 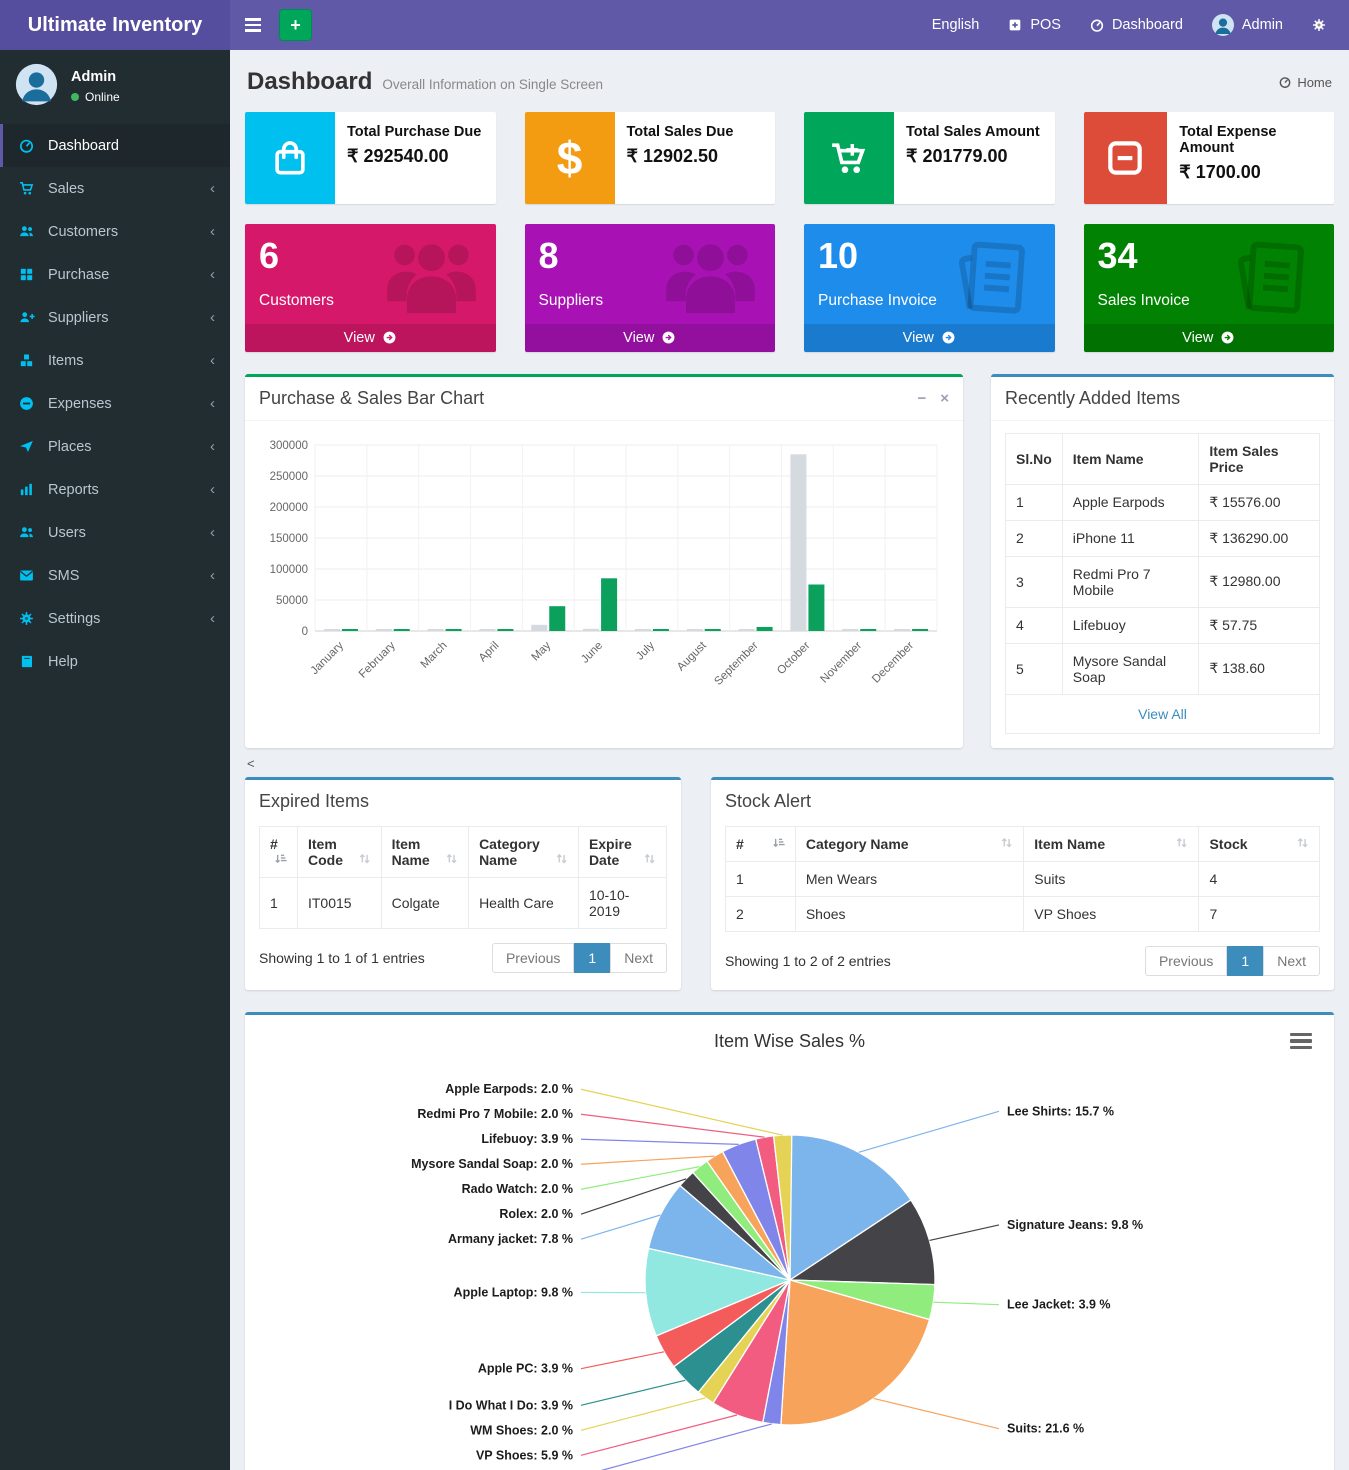 What do you see at coordinates (115, 575) in the screenshot?
I see `sidebar-item-sms: SMS ‹` at bounding box center [115, 575].